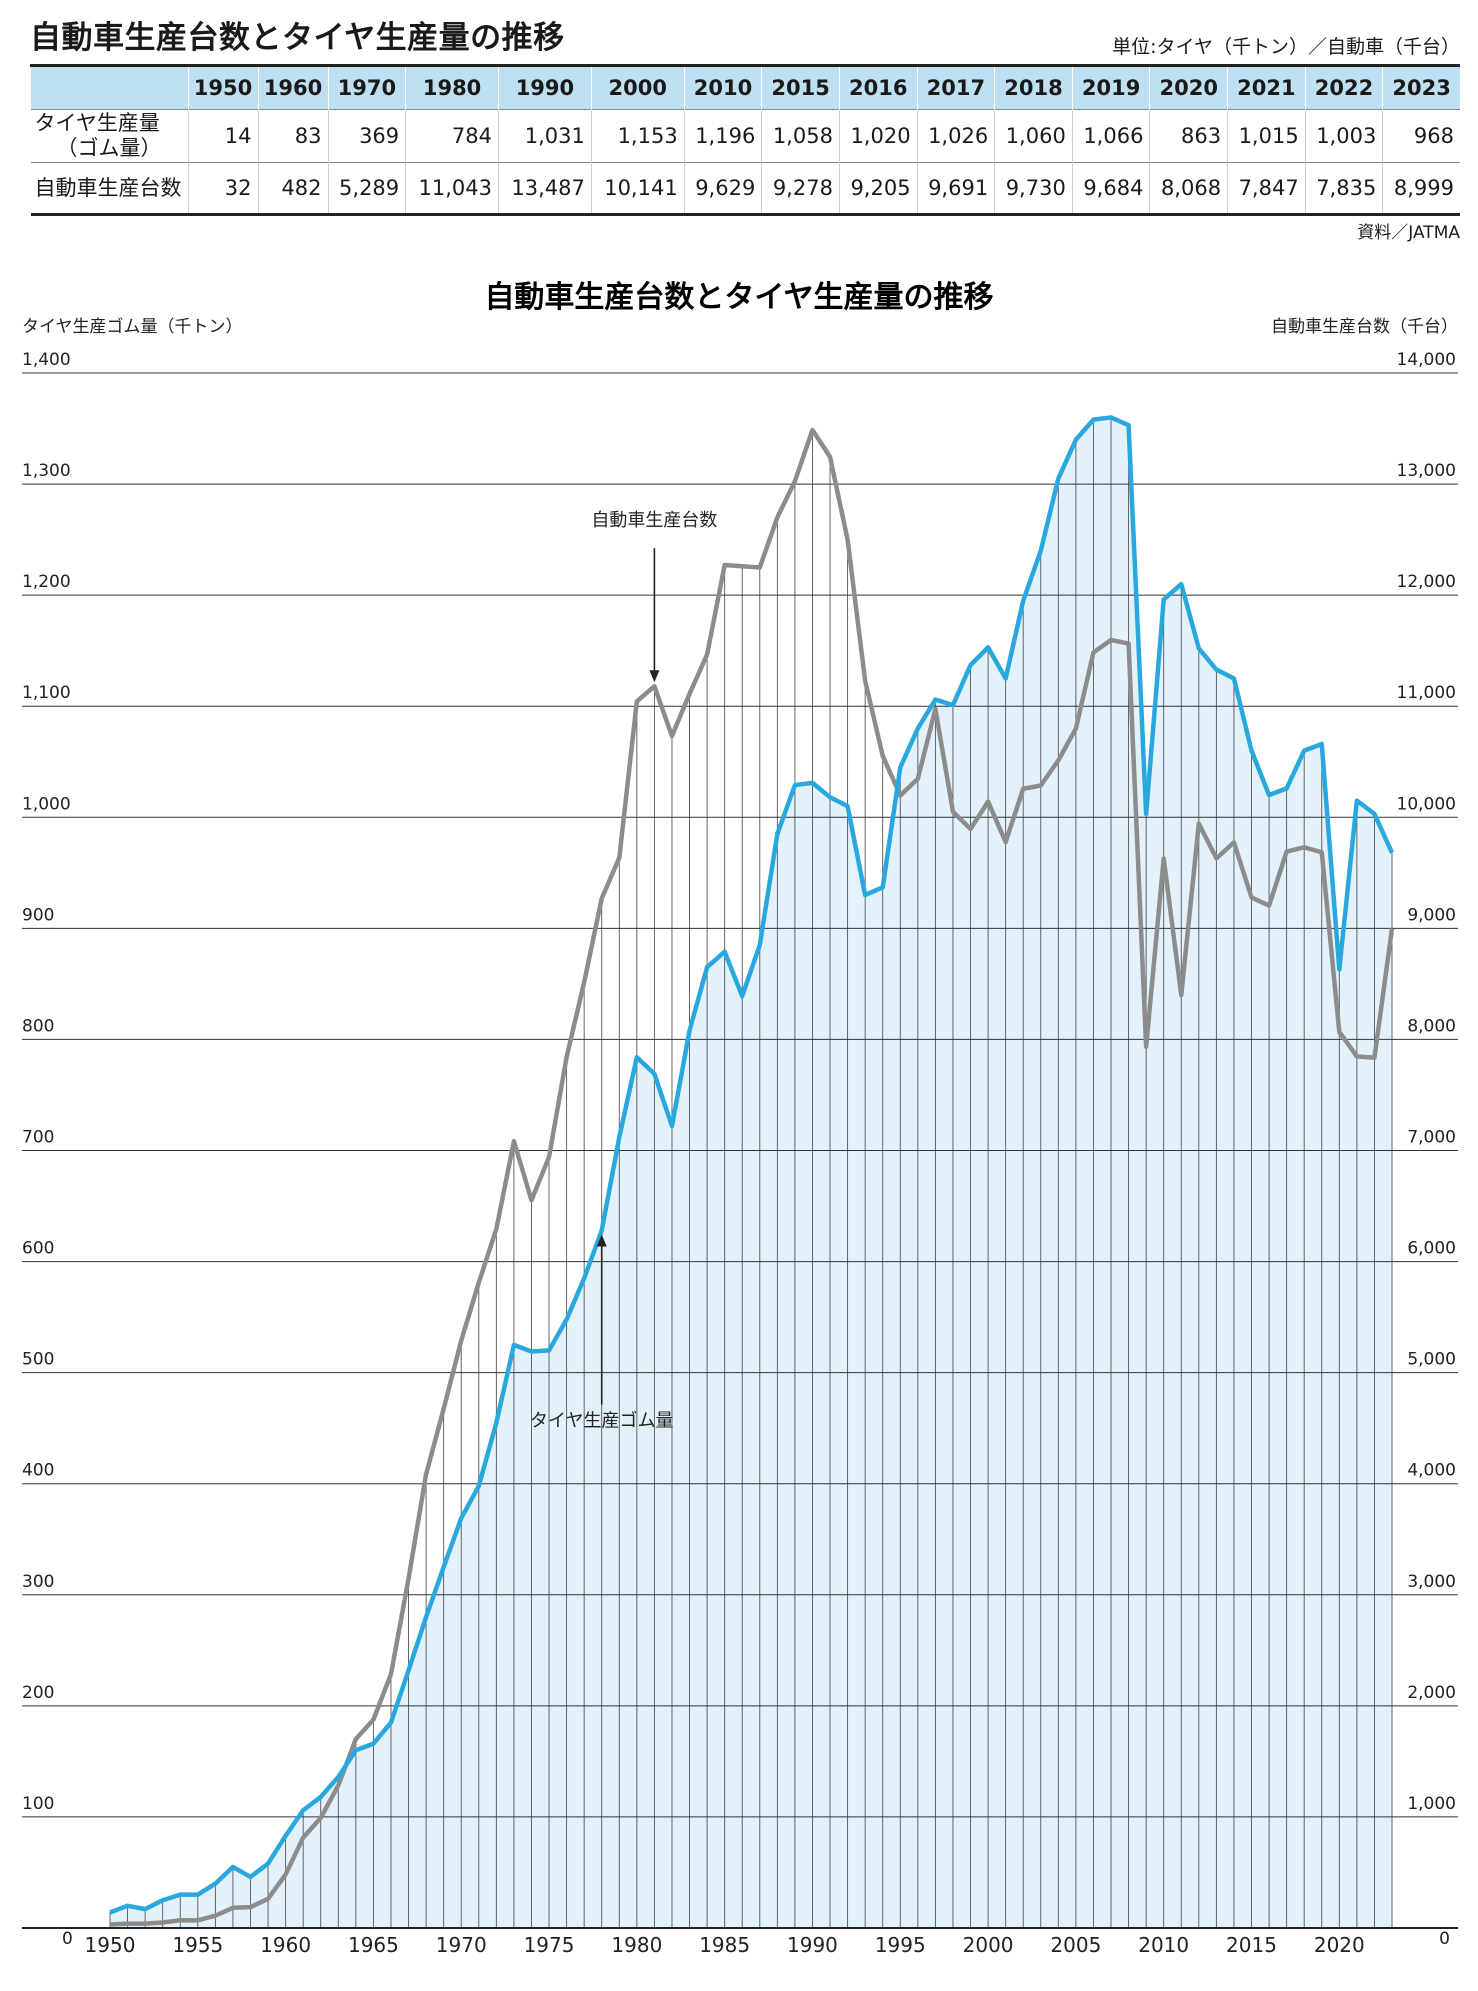  I want to click on left-tick-label: 1,300, so click(46, 471).